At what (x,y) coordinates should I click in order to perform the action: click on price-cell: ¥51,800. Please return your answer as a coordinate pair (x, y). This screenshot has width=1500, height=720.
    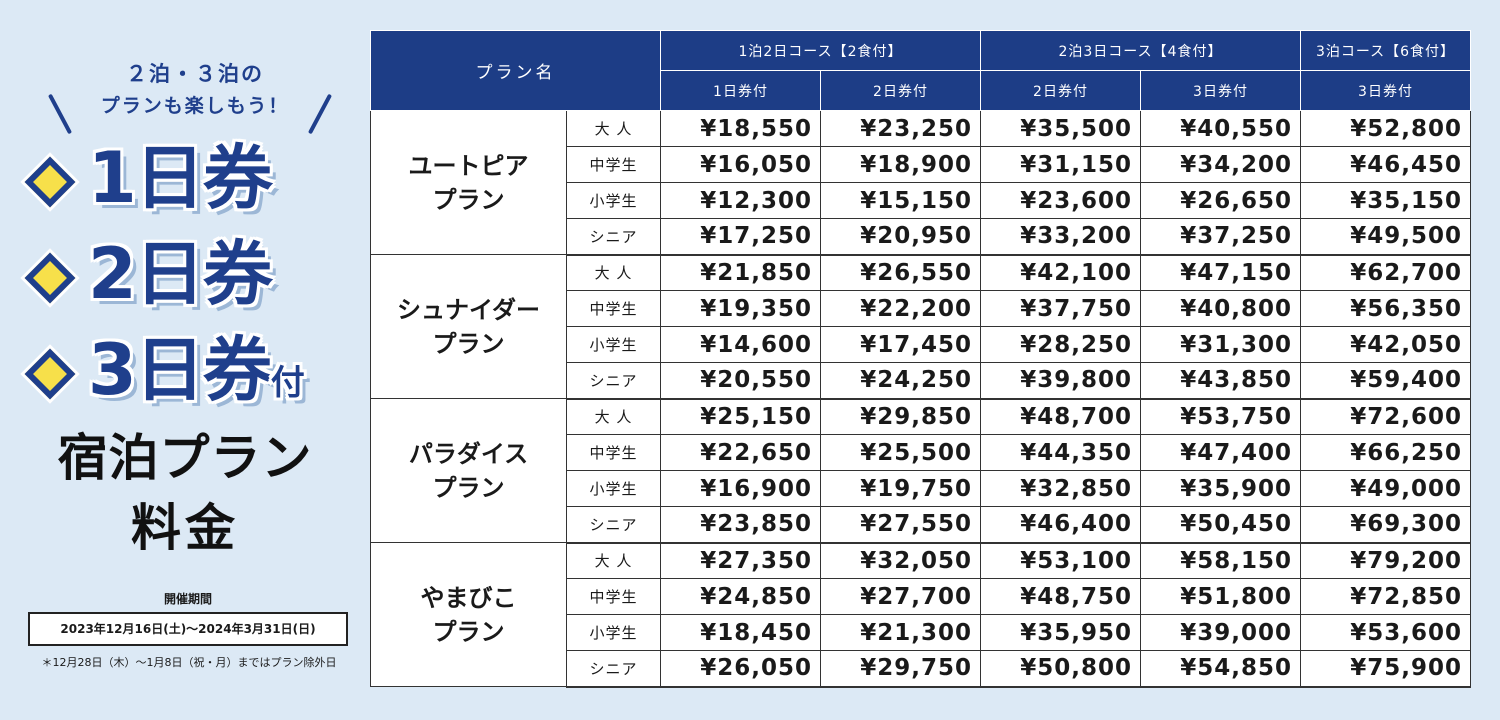
    Looking at the image, I should click on (1220, 596).